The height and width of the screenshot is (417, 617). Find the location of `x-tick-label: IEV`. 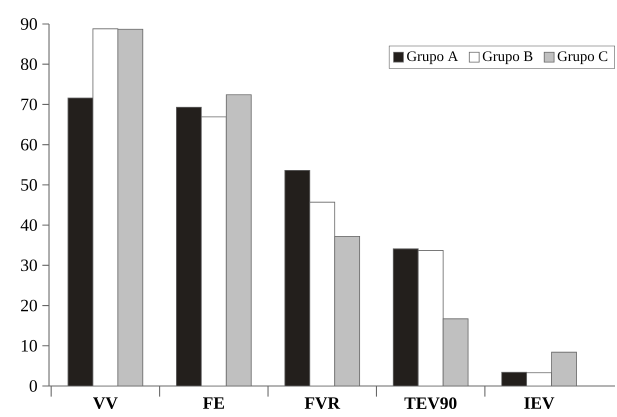

x-tick-label: IEV is located at coordinates (539, 403).